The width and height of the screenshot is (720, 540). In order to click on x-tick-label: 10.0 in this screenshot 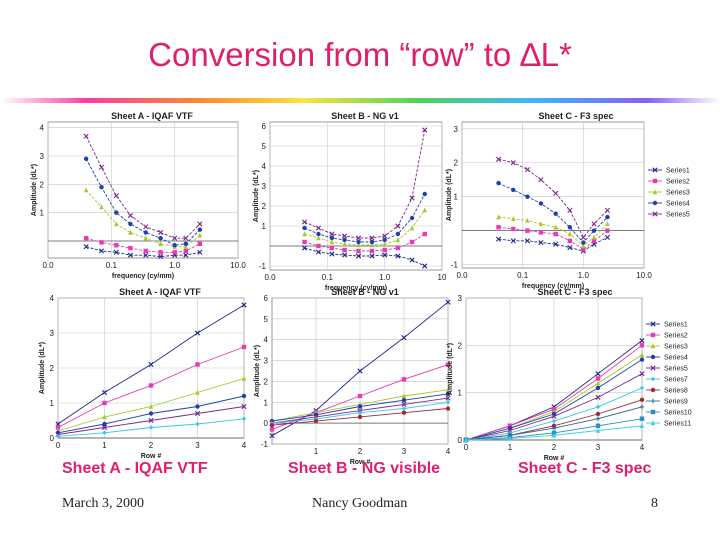, I will do `click(644, 275)`.